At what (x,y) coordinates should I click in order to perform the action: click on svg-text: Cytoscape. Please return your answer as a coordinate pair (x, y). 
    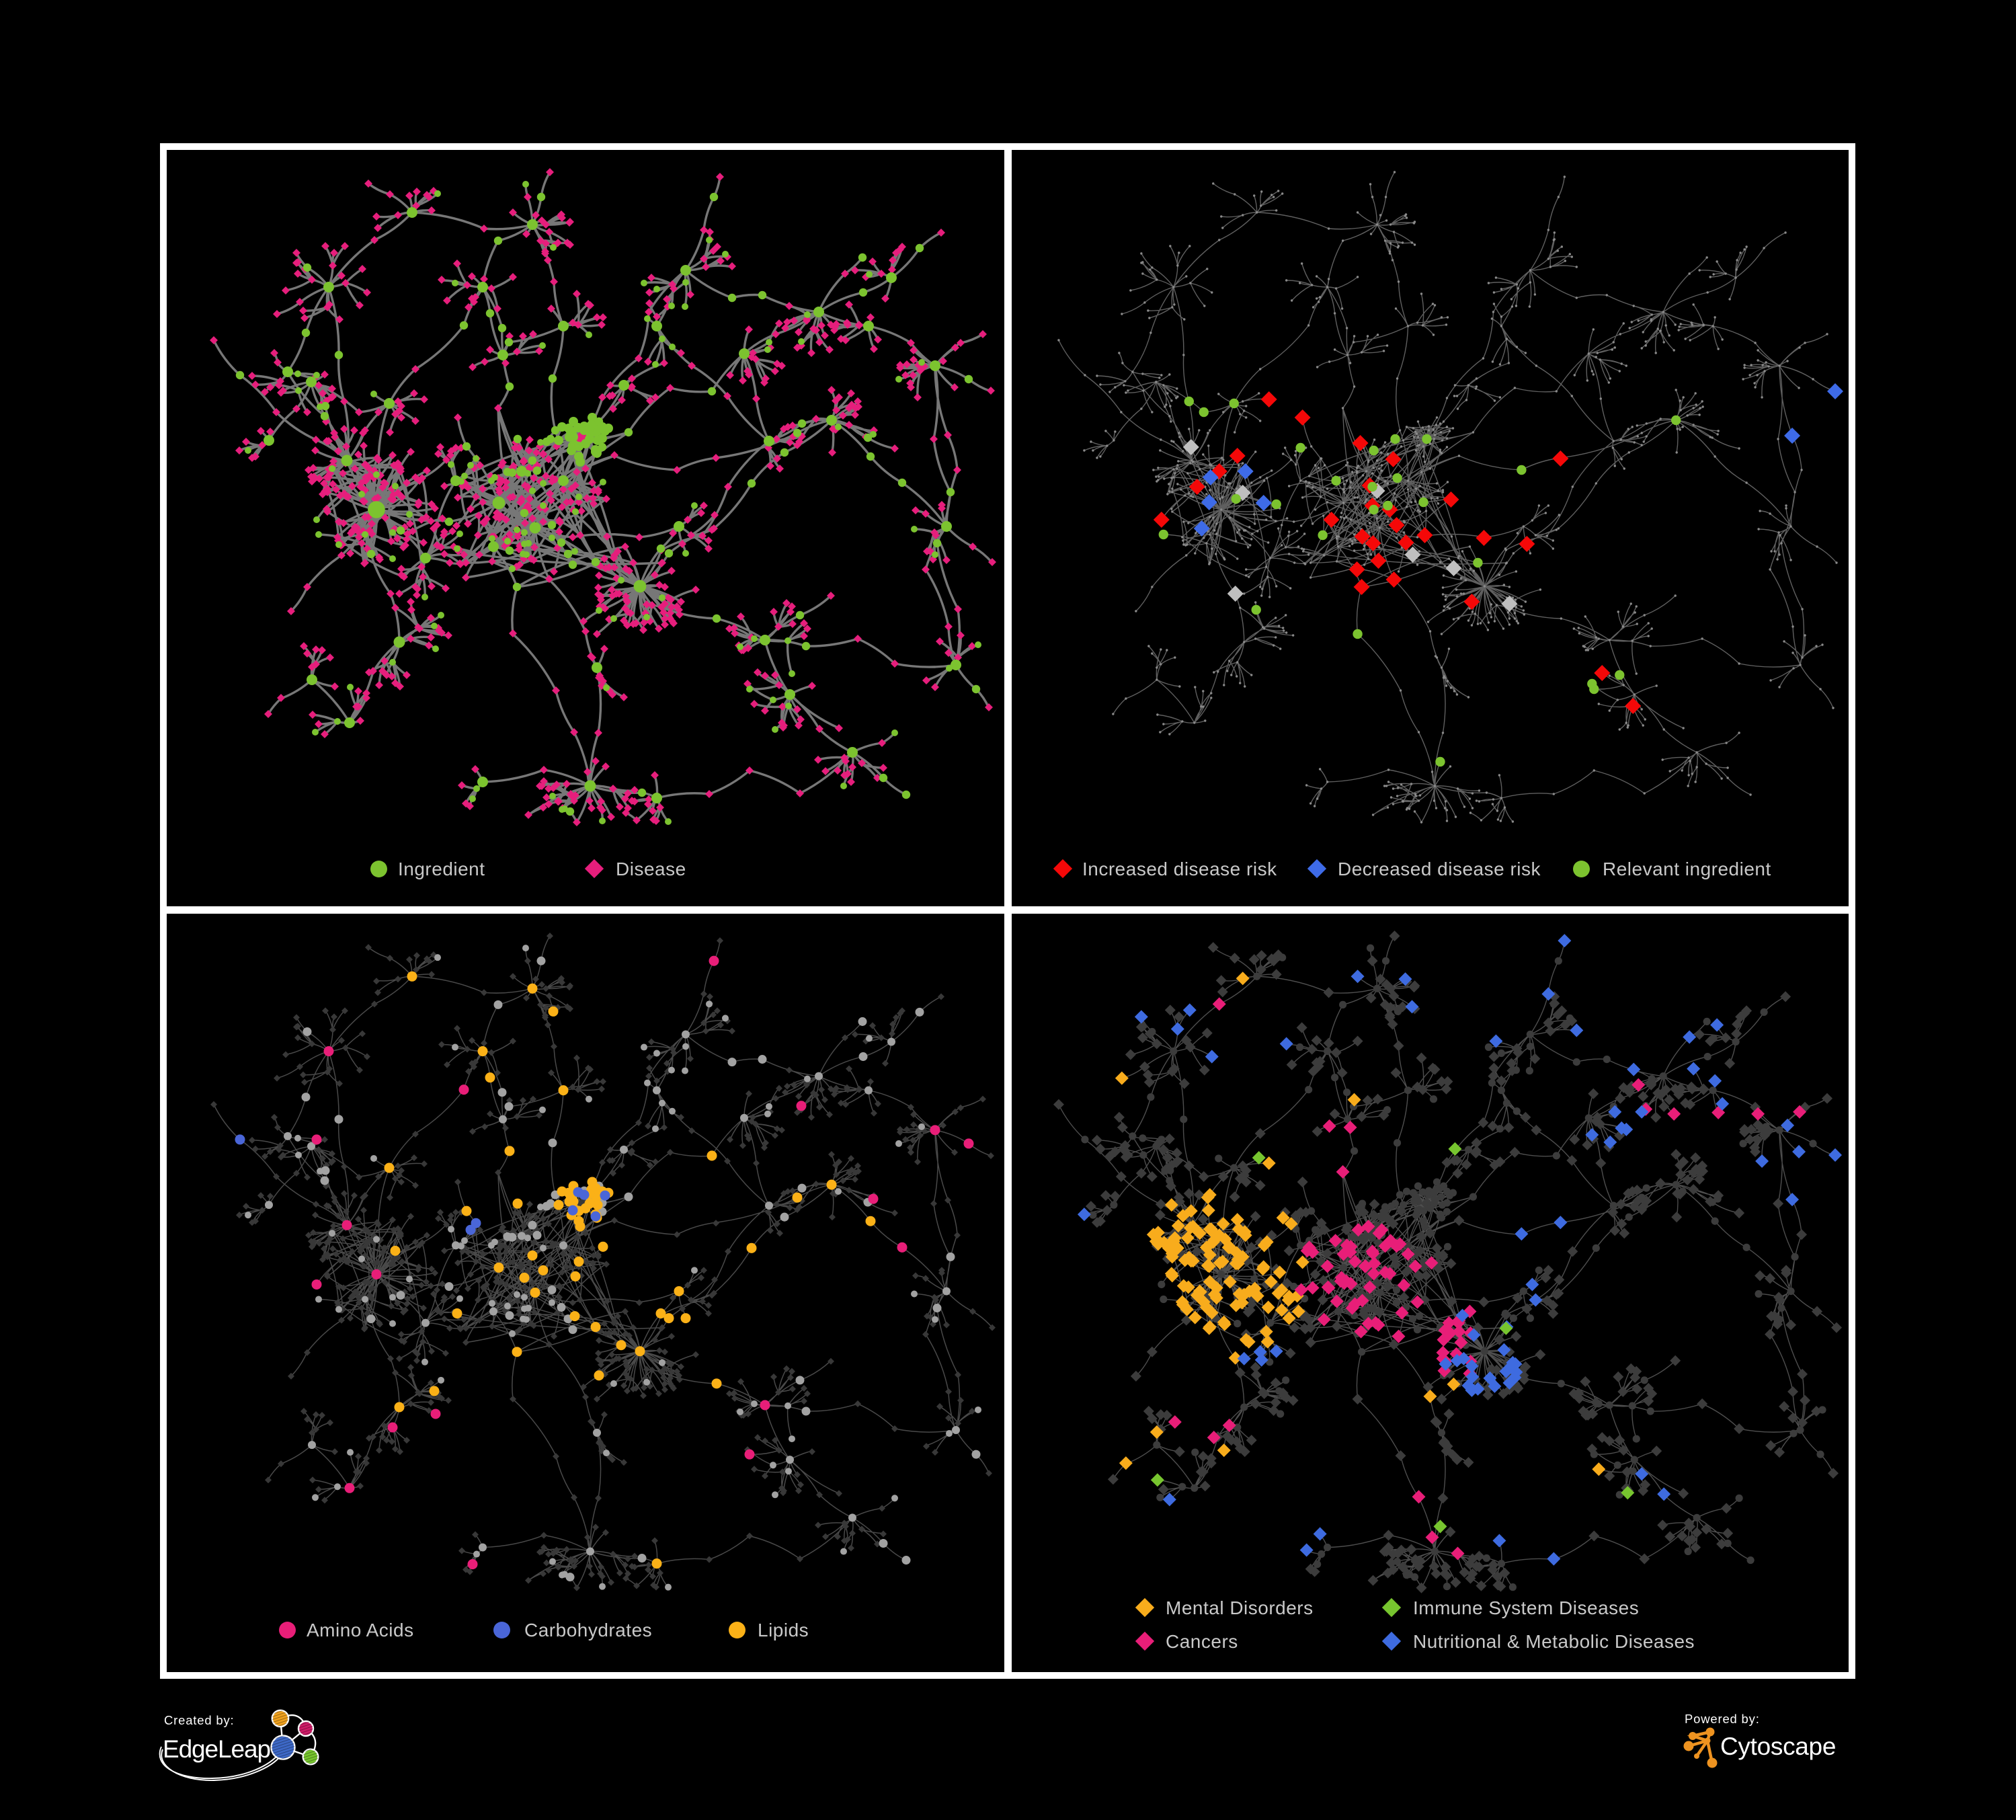
    Looking at the image, I should click on (1778, 1746).